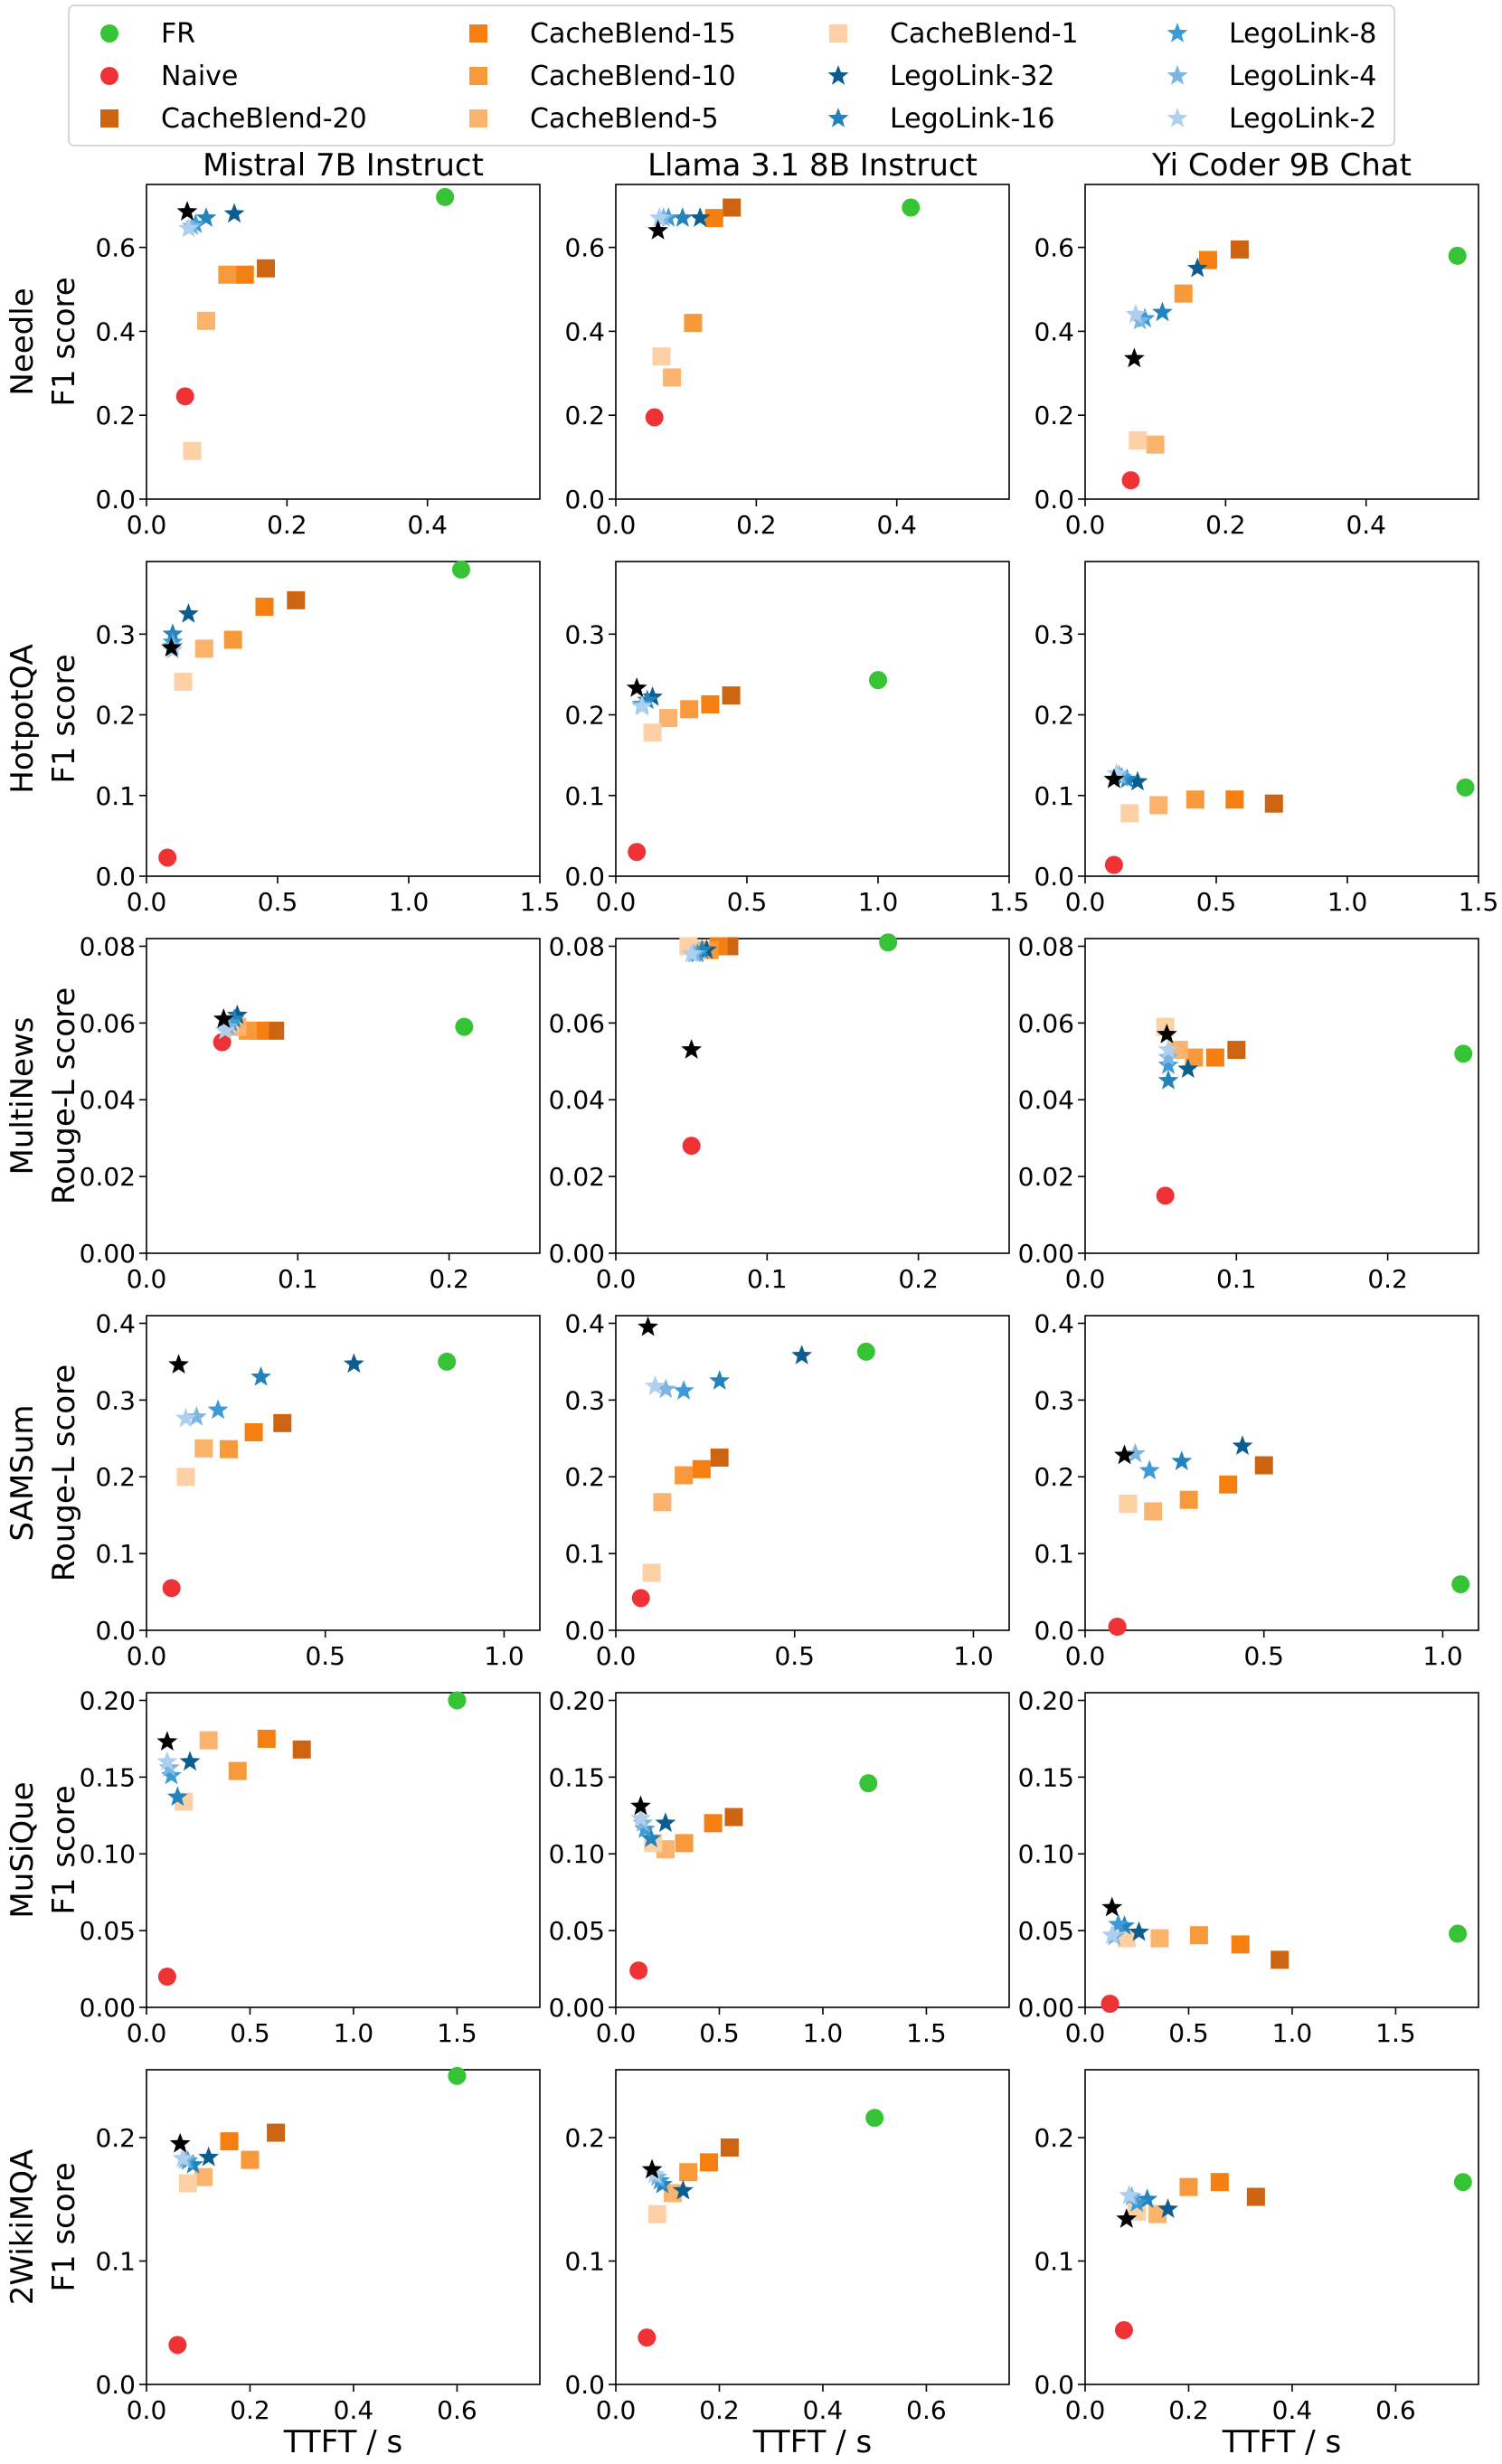  What do you see at coordinates (108, 946) in the screenshot?
I see `y-tick-label: 0.08` at bounding box center [108, 946].